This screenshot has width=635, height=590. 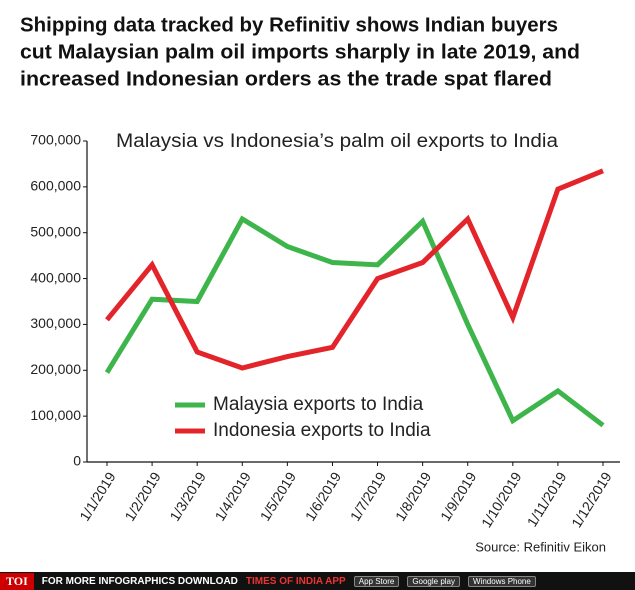 I want to click on brand: TOI, so click(x=17, y=581).